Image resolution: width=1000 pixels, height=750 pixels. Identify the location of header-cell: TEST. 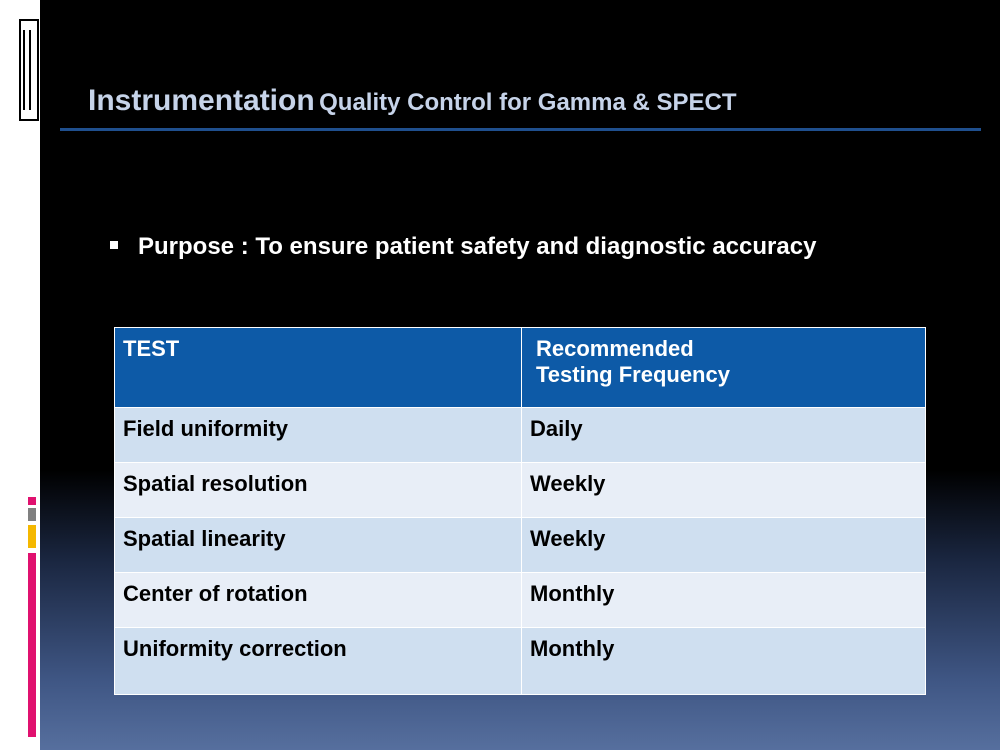
(318, 367).